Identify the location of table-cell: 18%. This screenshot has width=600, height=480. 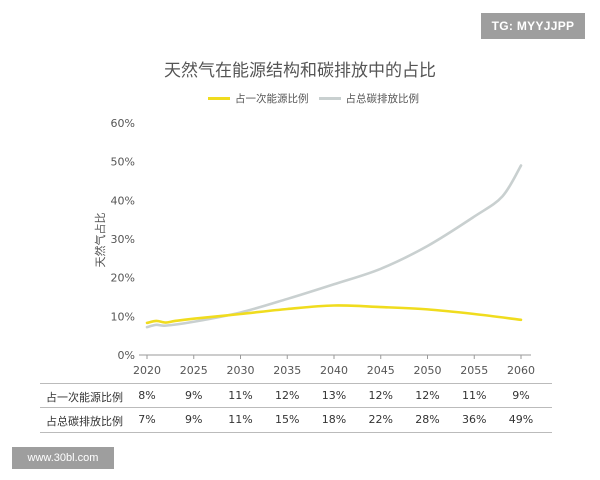
(334, 419).